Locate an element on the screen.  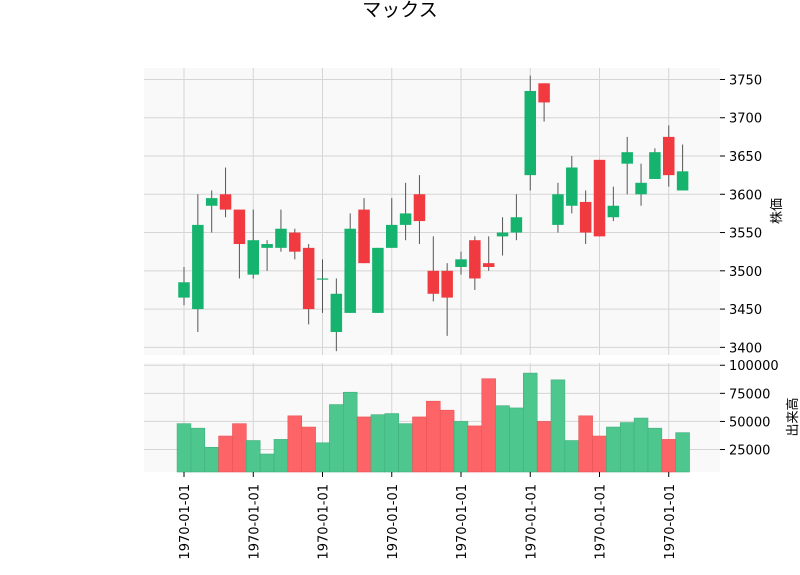
price-y-tick-label: 3750 is located at coordinates (745, 80).